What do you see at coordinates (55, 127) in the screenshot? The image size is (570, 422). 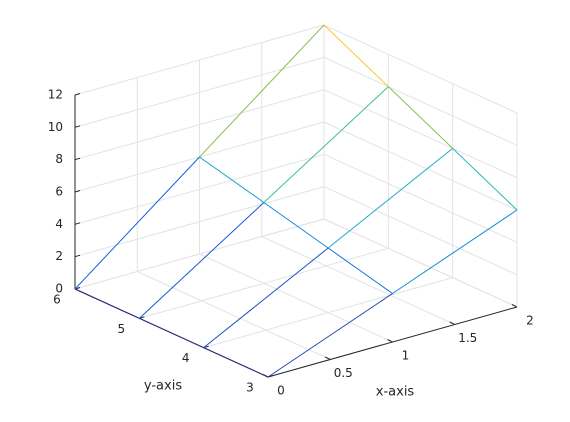 I see `z-tick-label: 10` at bounding box center [55, 127].